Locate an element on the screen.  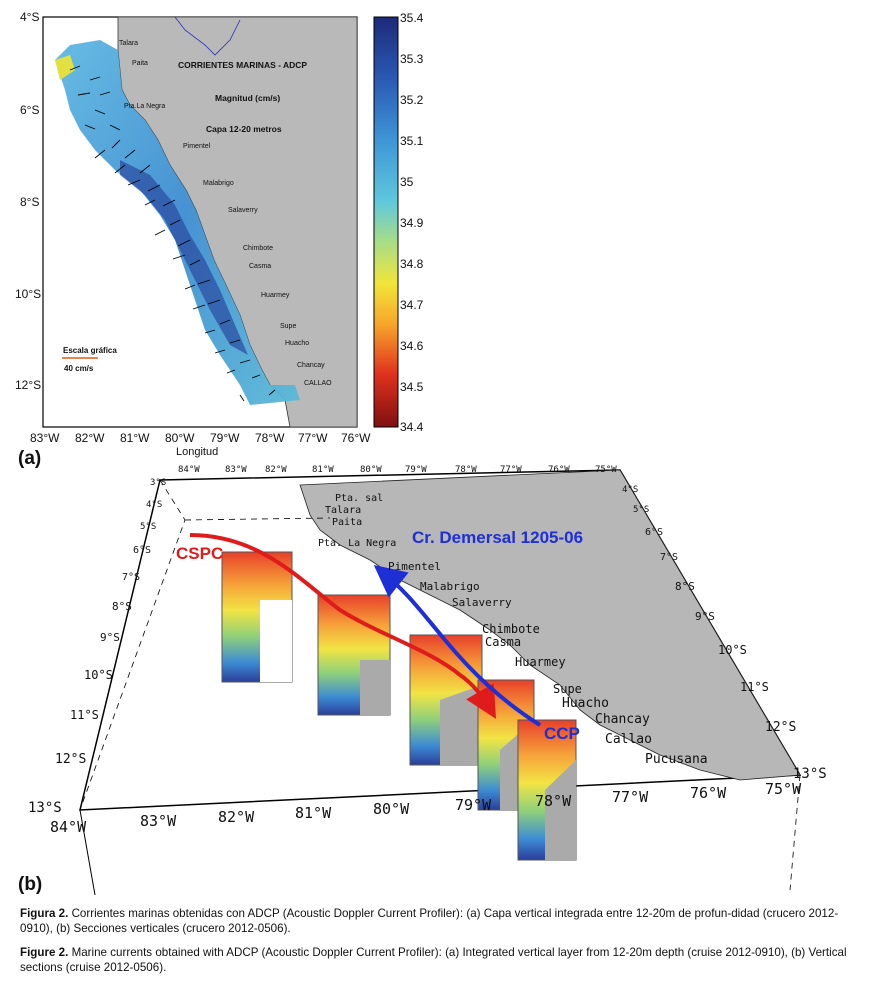
lat-tick-left: 9°S is located at coordinates (110, 637).